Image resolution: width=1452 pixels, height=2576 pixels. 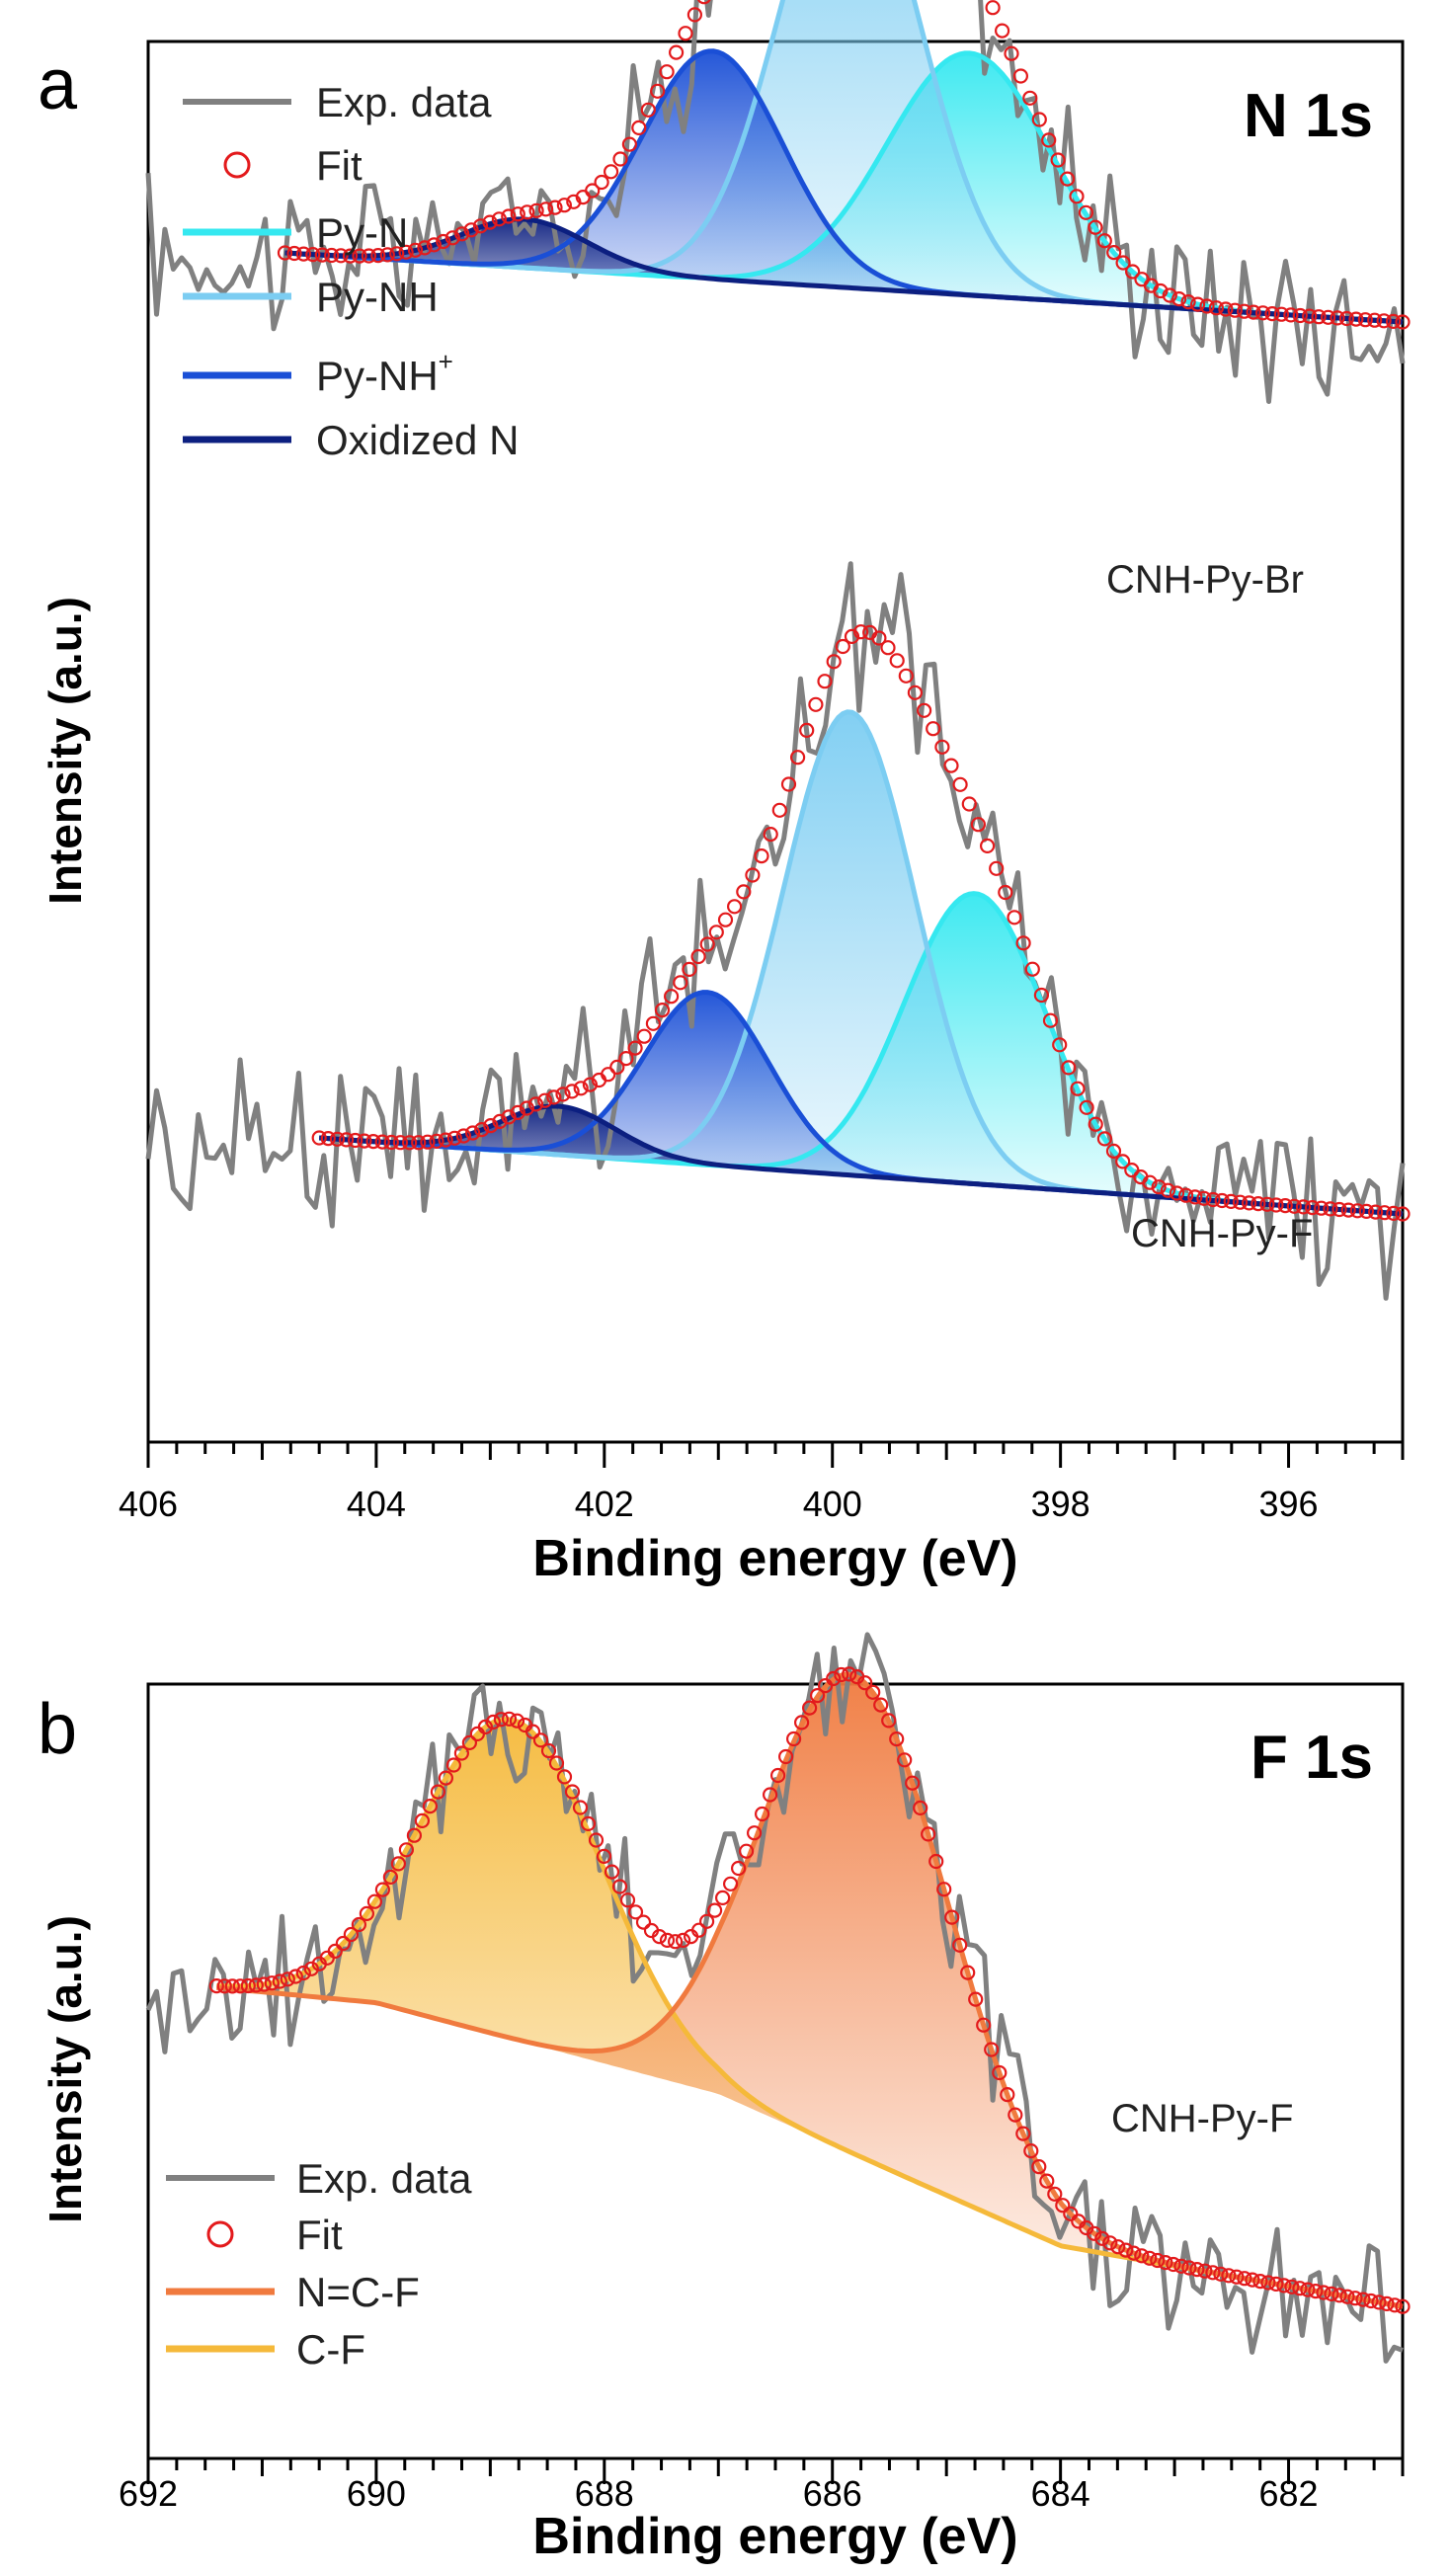 What do you see at coordinates (1060, 1504) in the screenshot?
I see `x-tick-label-a-398: 398` at bounding box center [1060, 1504].